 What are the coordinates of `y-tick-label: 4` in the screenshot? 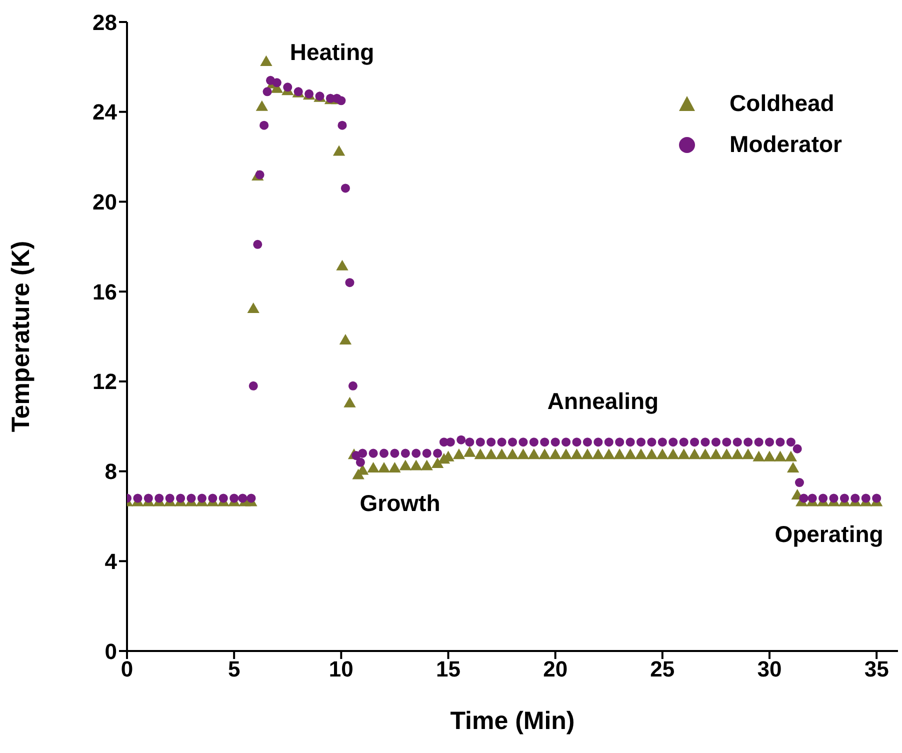 It's located at (111, 561).